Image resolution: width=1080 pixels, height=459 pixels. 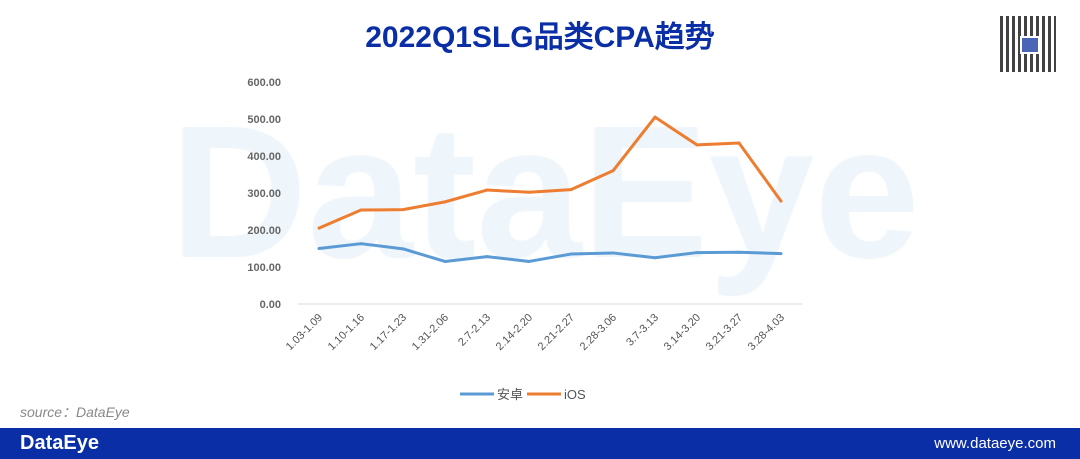 What do you see at coordinates (346, 332) in the screenshot?
I see `x-tick-label: 1.10-1.16` at bounding box center [346, 332].